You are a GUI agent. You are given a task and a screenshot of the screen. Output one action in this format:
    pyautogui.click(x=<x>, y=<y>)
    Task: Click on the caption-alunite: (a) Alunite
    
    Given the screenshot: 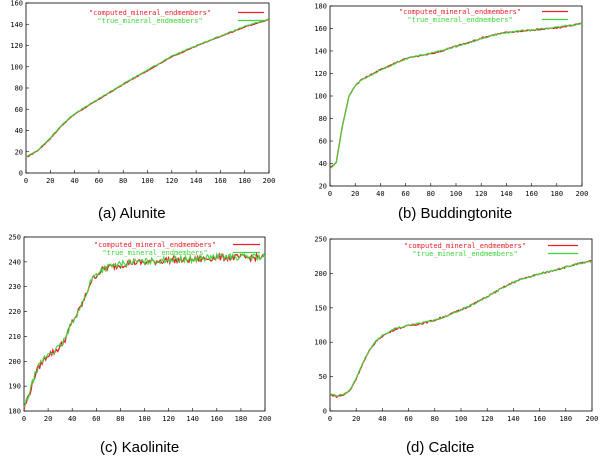 What is the action you would take?
    pyautogui.click(x=132, y=213)
    